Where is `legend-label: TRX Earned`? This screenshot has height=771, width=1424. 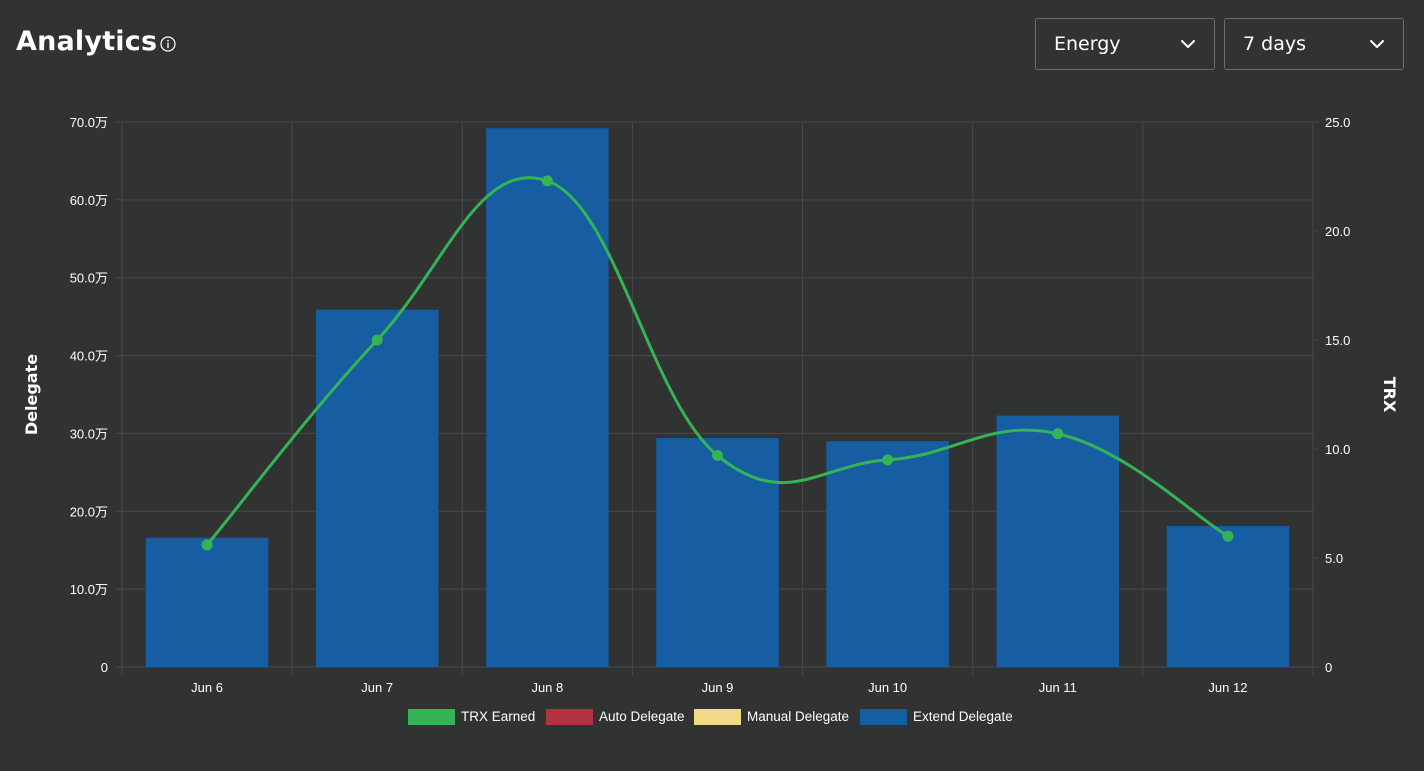 legend-label: TRX Earned is located at coordinates (498, 716).